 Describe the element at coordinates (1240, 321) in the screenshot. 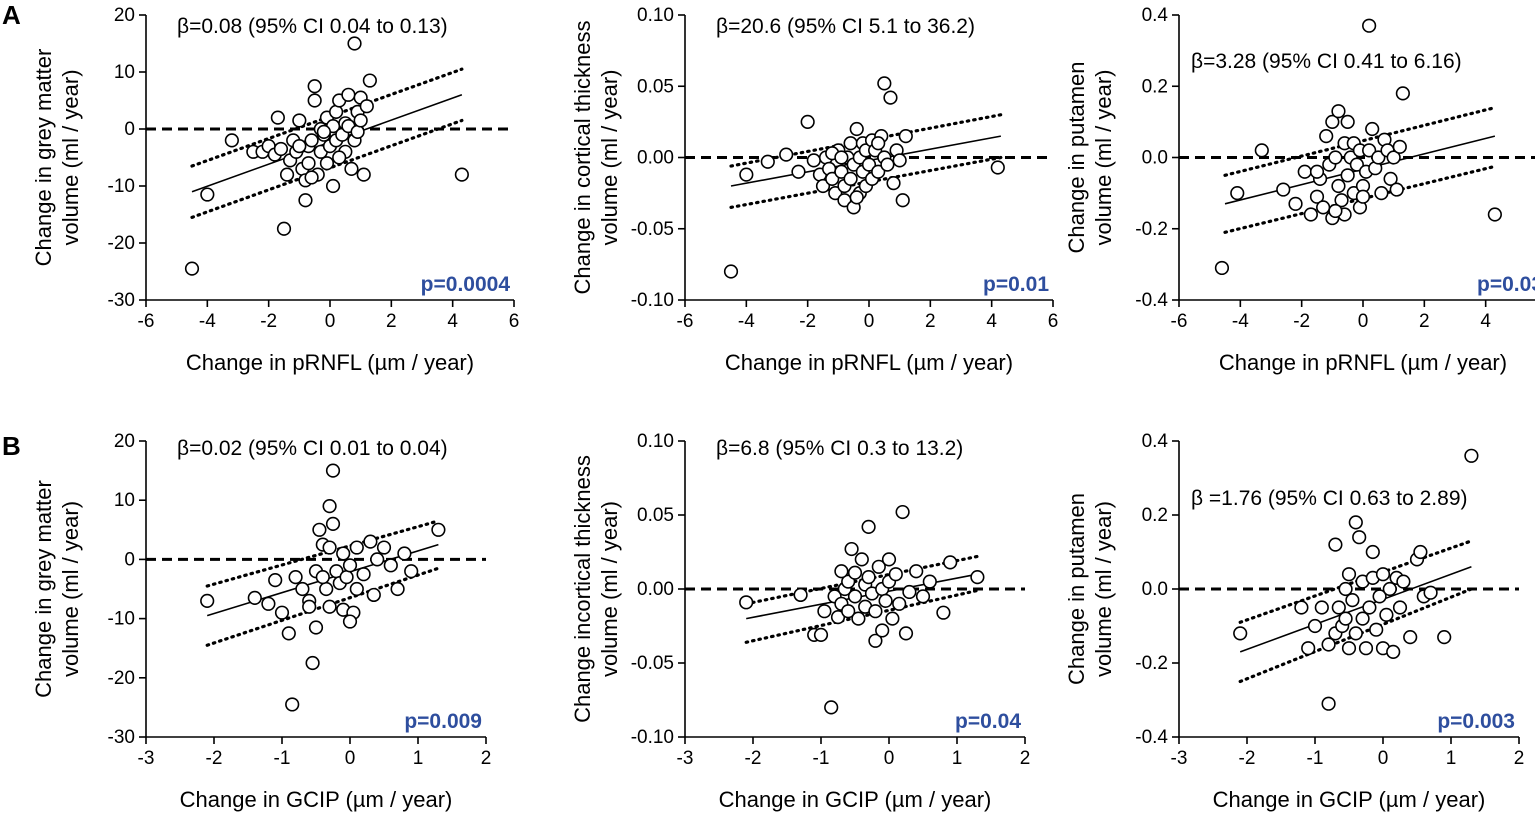

I see `x-tick-label: -4` at that location.